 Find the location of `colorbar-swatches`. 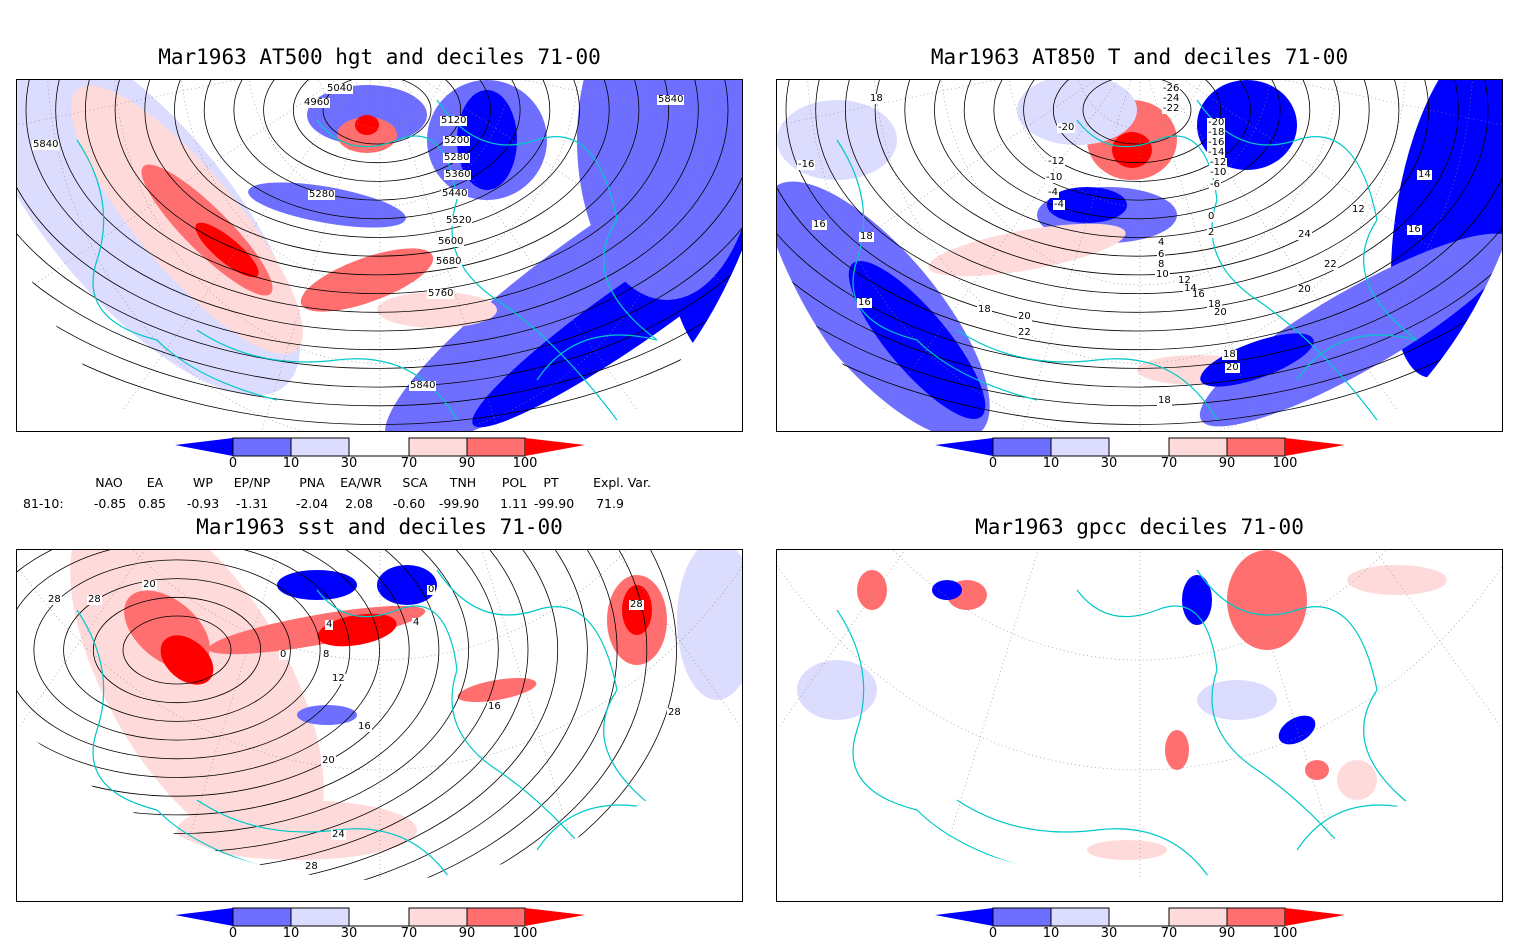

colorbar-swatches is located at coordinates (1140, 917).